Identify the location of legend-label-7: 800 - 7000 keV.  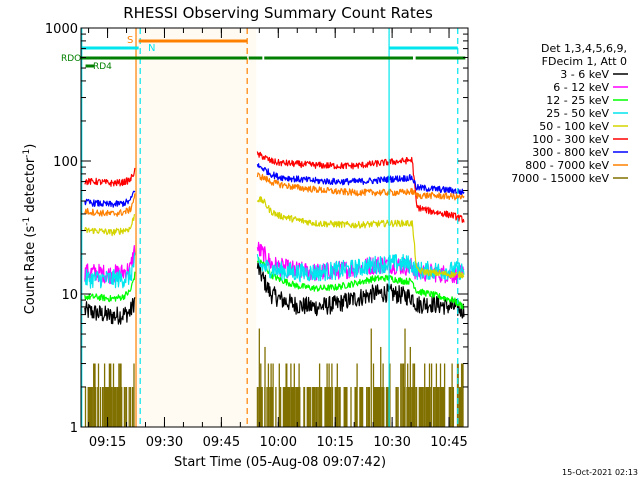
(567, 165).